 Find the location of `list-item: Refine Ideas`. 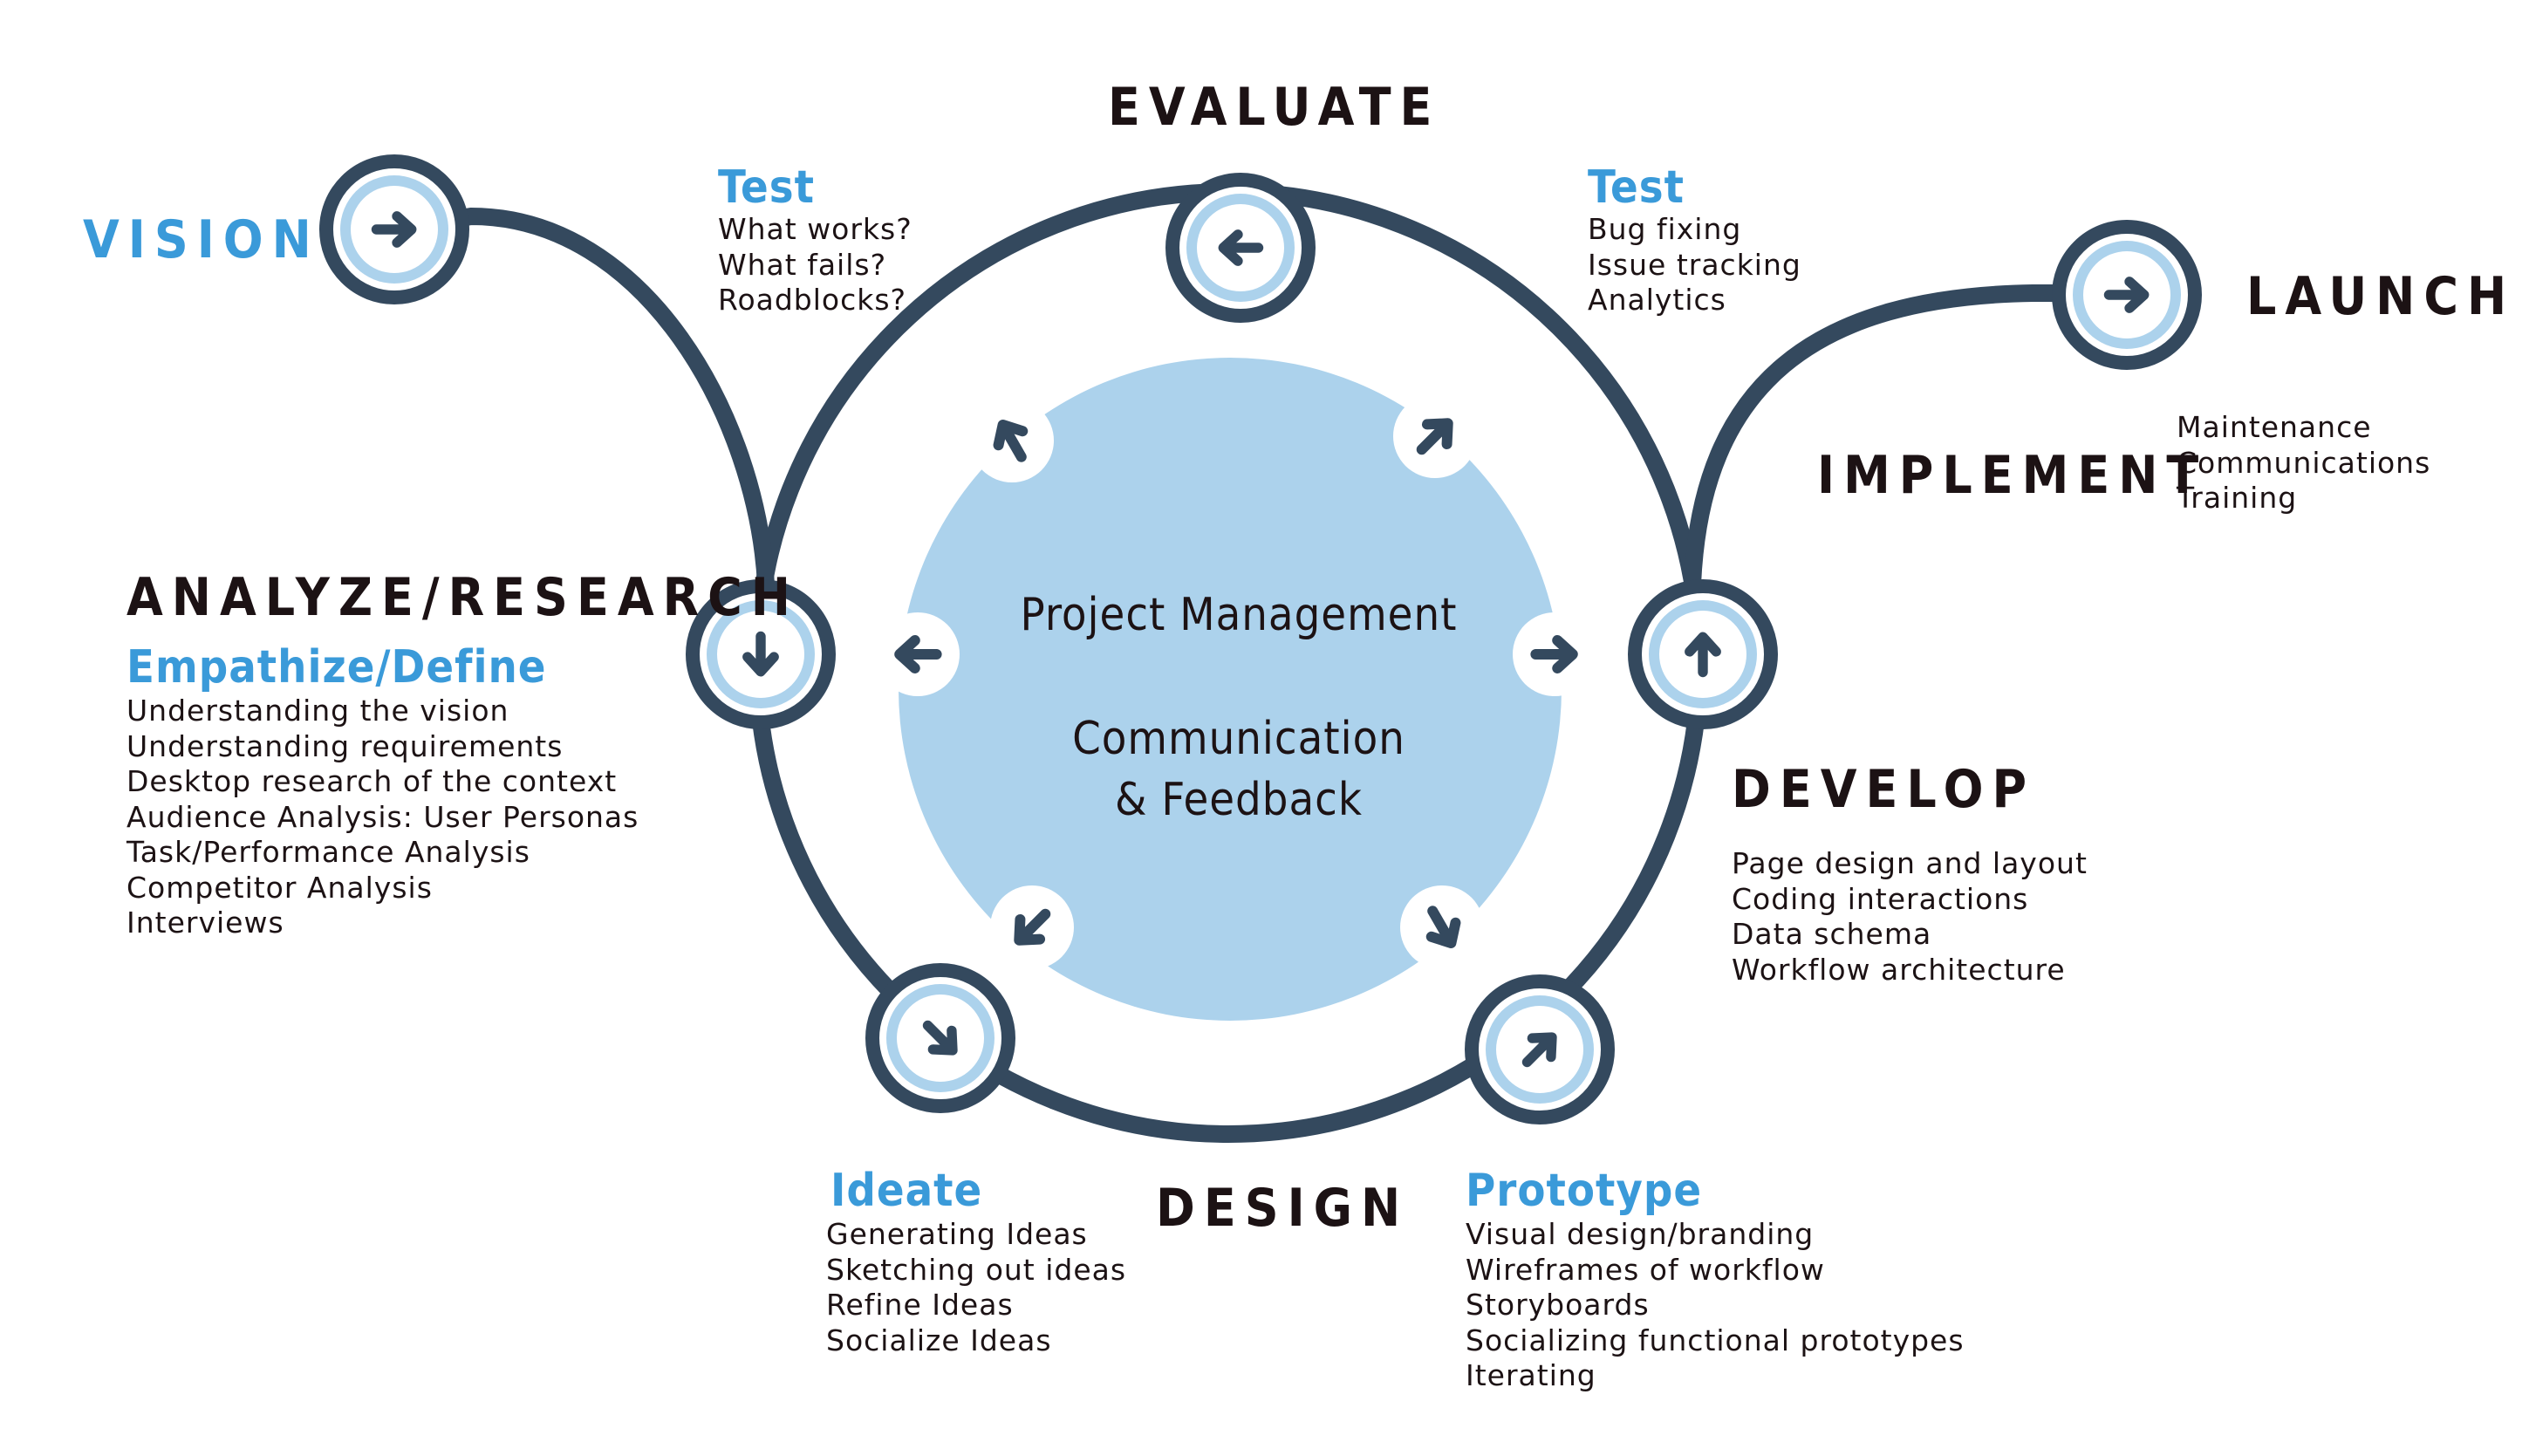

list-item: Refine Ideas is located at coordinates (920, 1305).